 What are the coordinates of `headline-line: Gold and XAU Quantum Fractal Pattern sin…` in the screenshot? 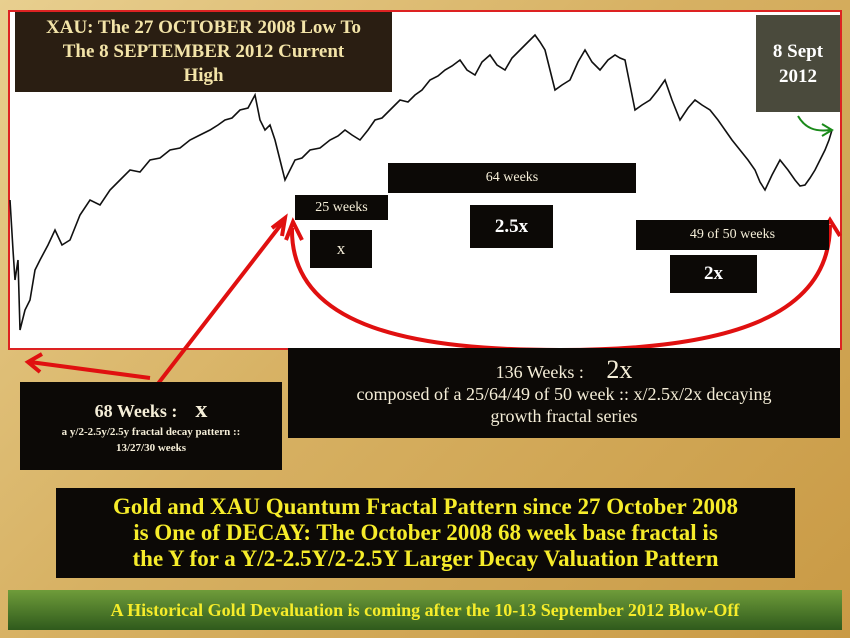 It's located at (425, 506).